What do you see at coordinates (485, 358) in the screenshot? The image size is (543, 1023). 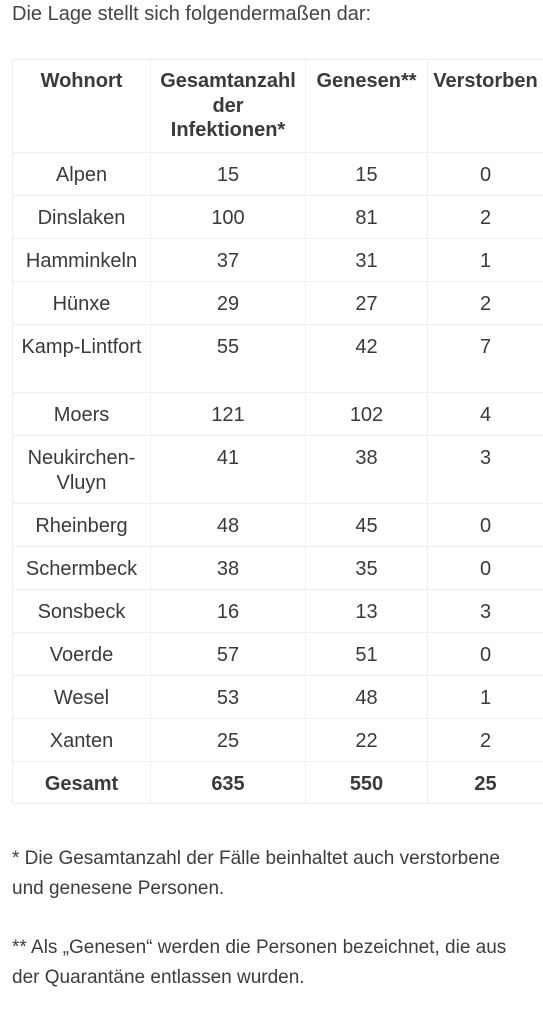 I see `cell-verstorben: 7` at bounding box center [485, 358].